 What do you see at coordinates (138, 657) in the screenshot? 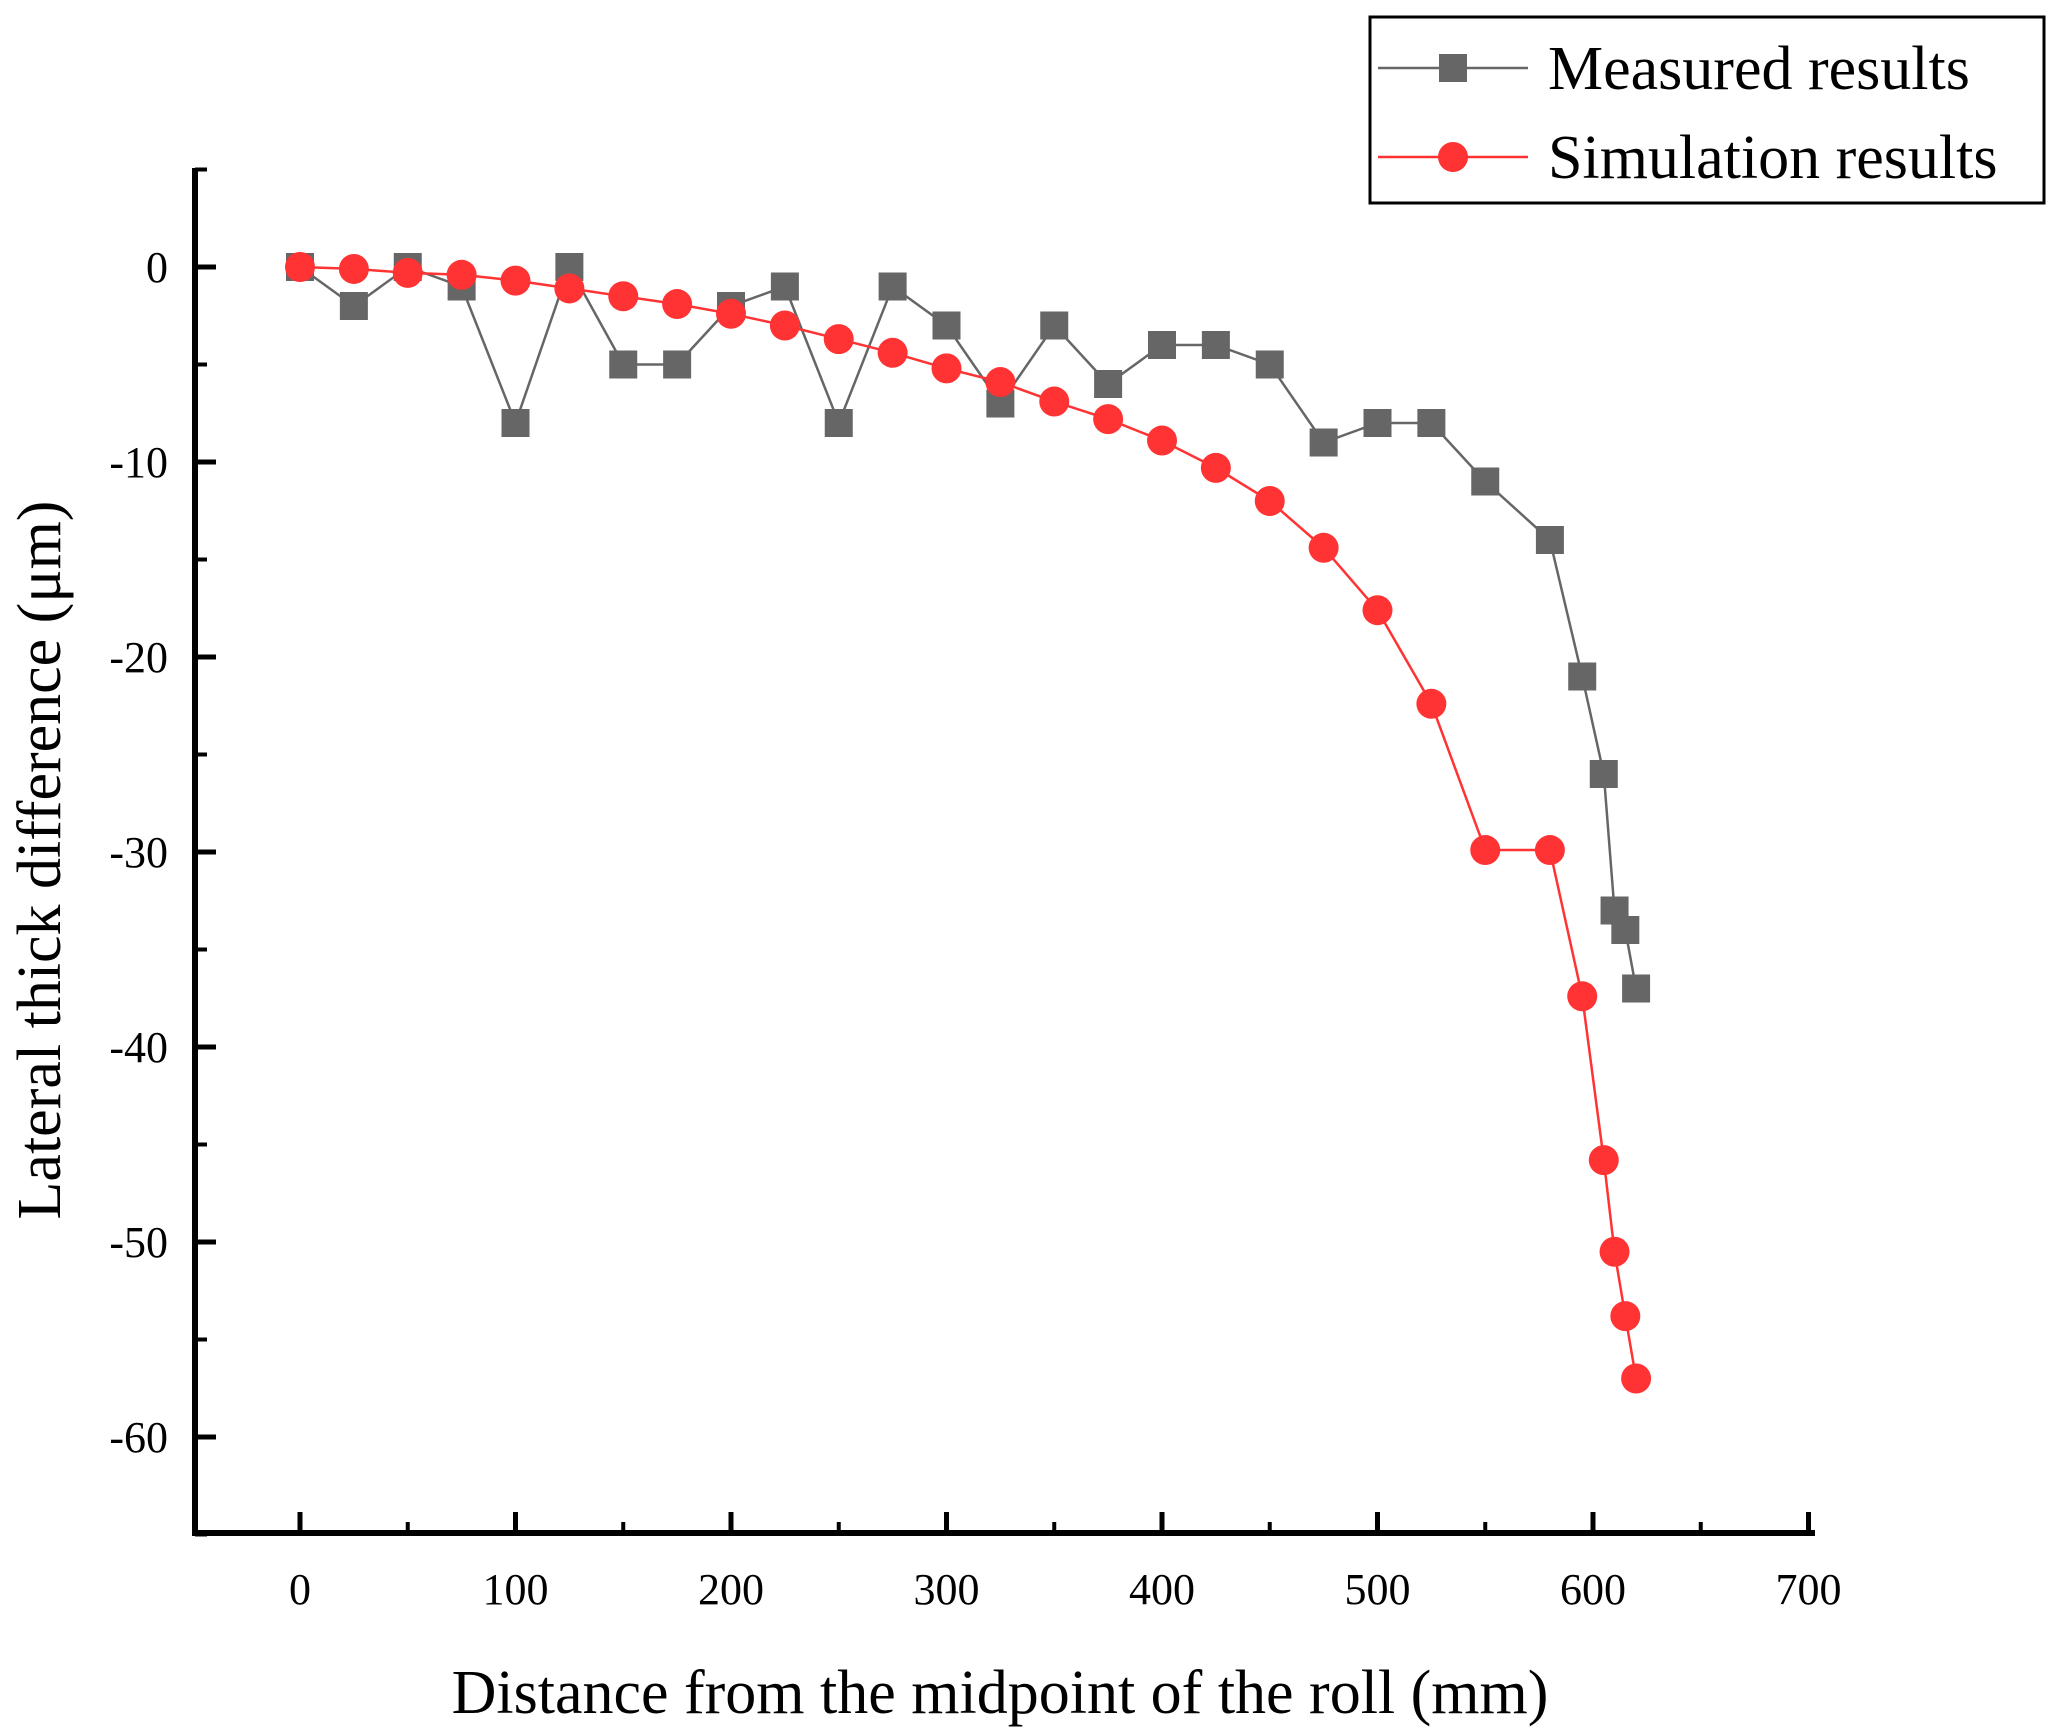
I see `y-tick-label: -20` at bounding box center [138, 657].